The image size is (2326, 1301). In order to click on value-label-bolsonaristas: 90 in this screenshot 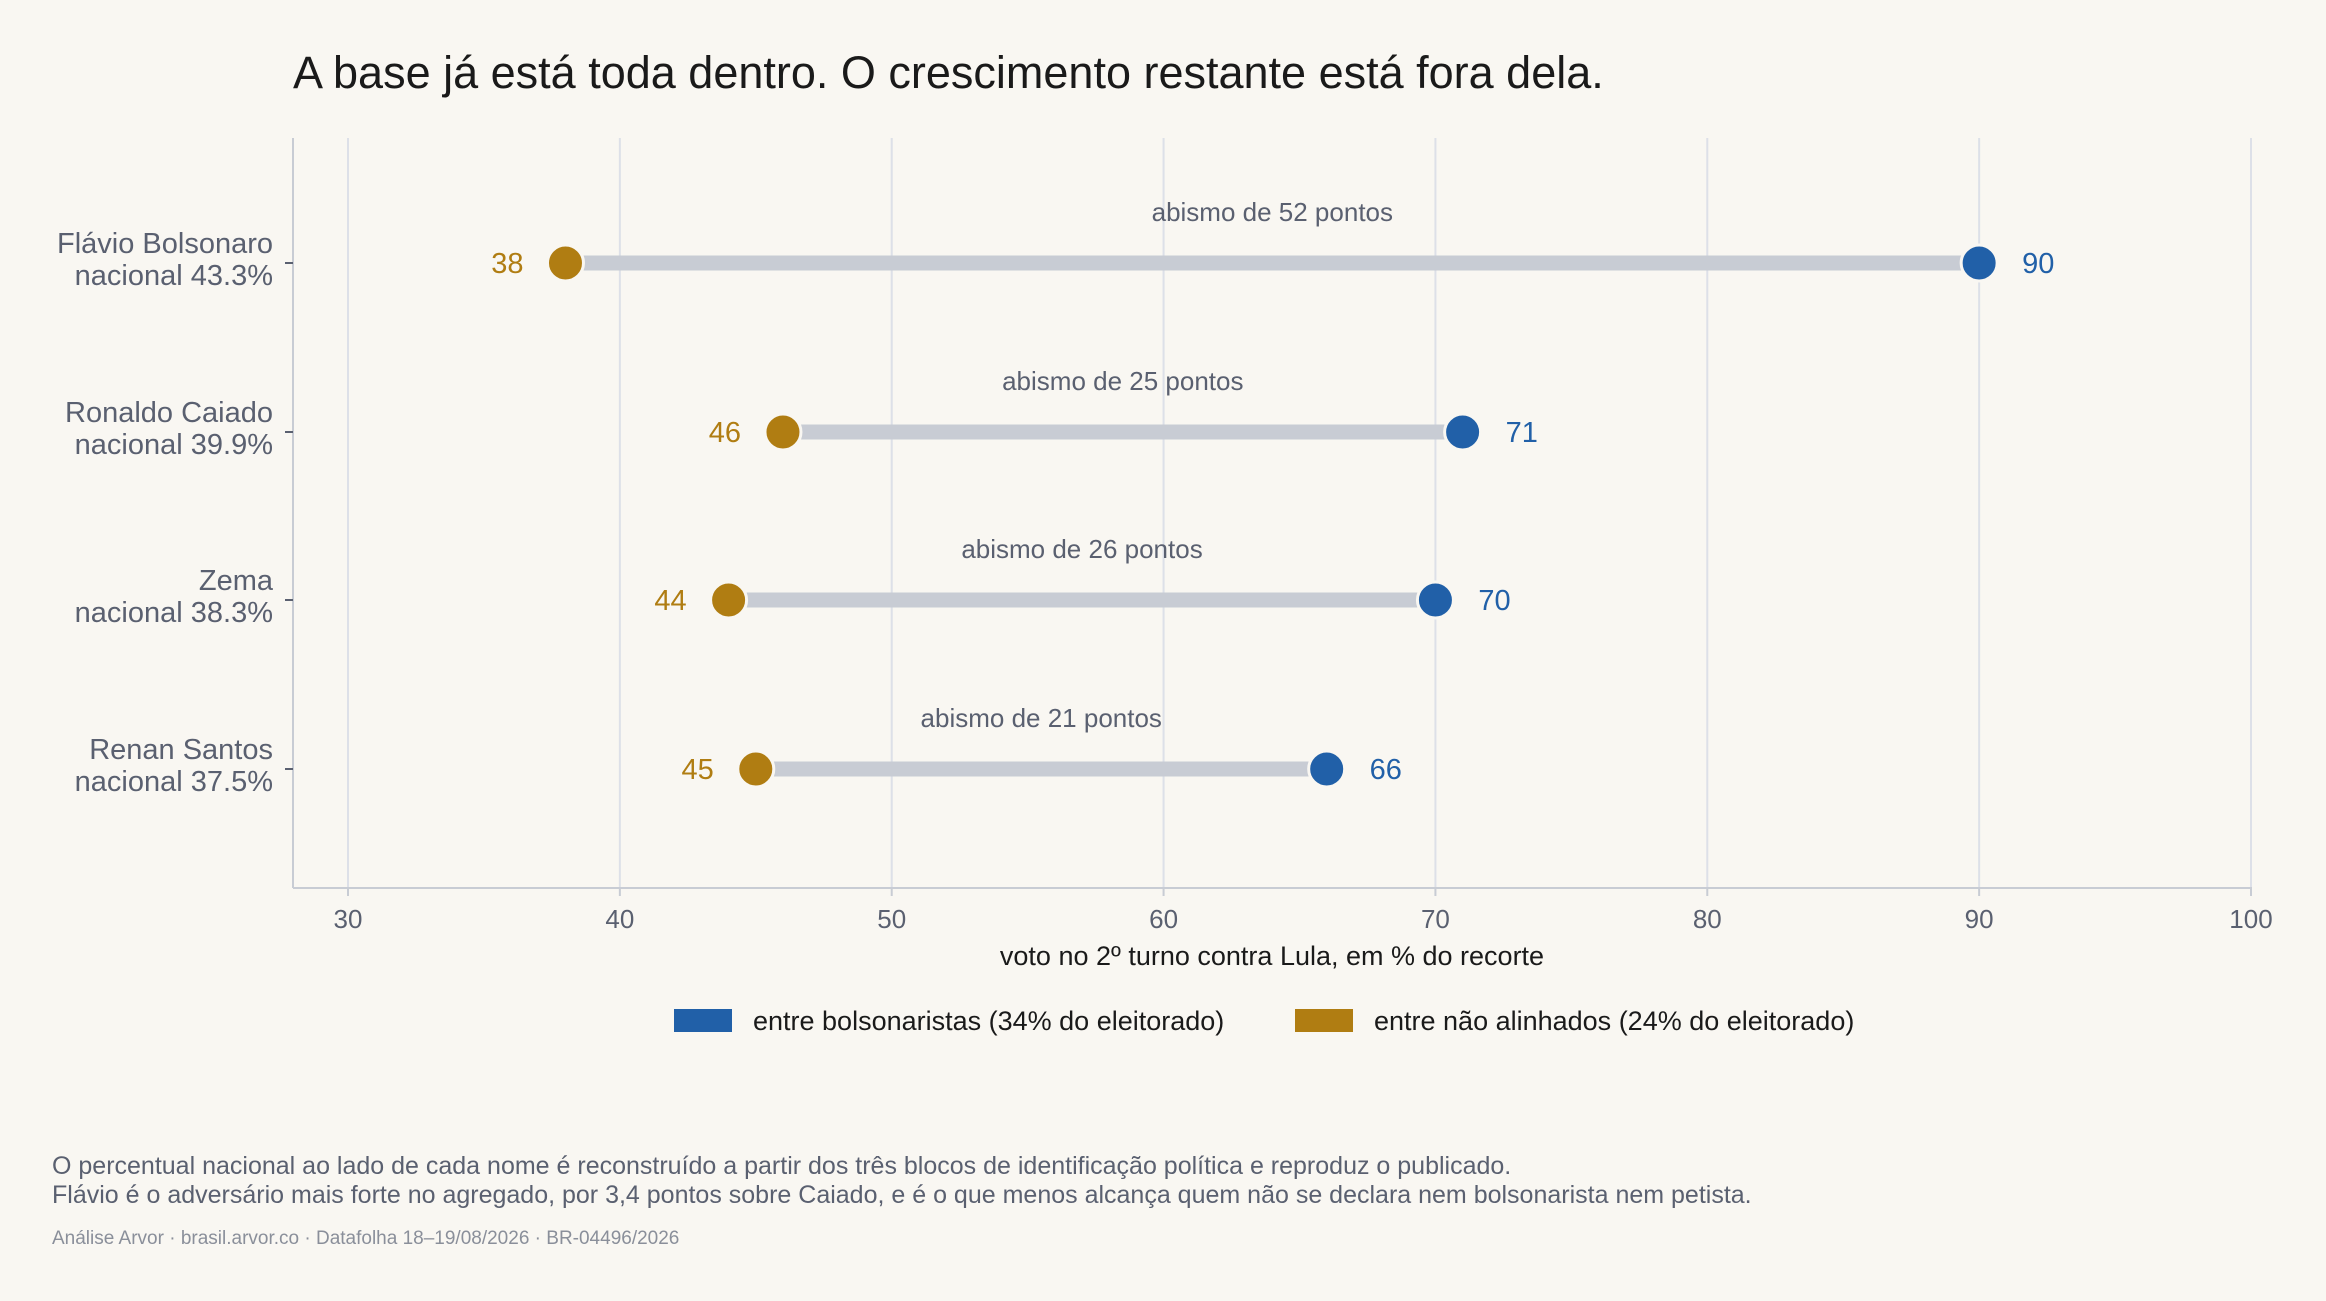, I will do `click(2038, 264)`.